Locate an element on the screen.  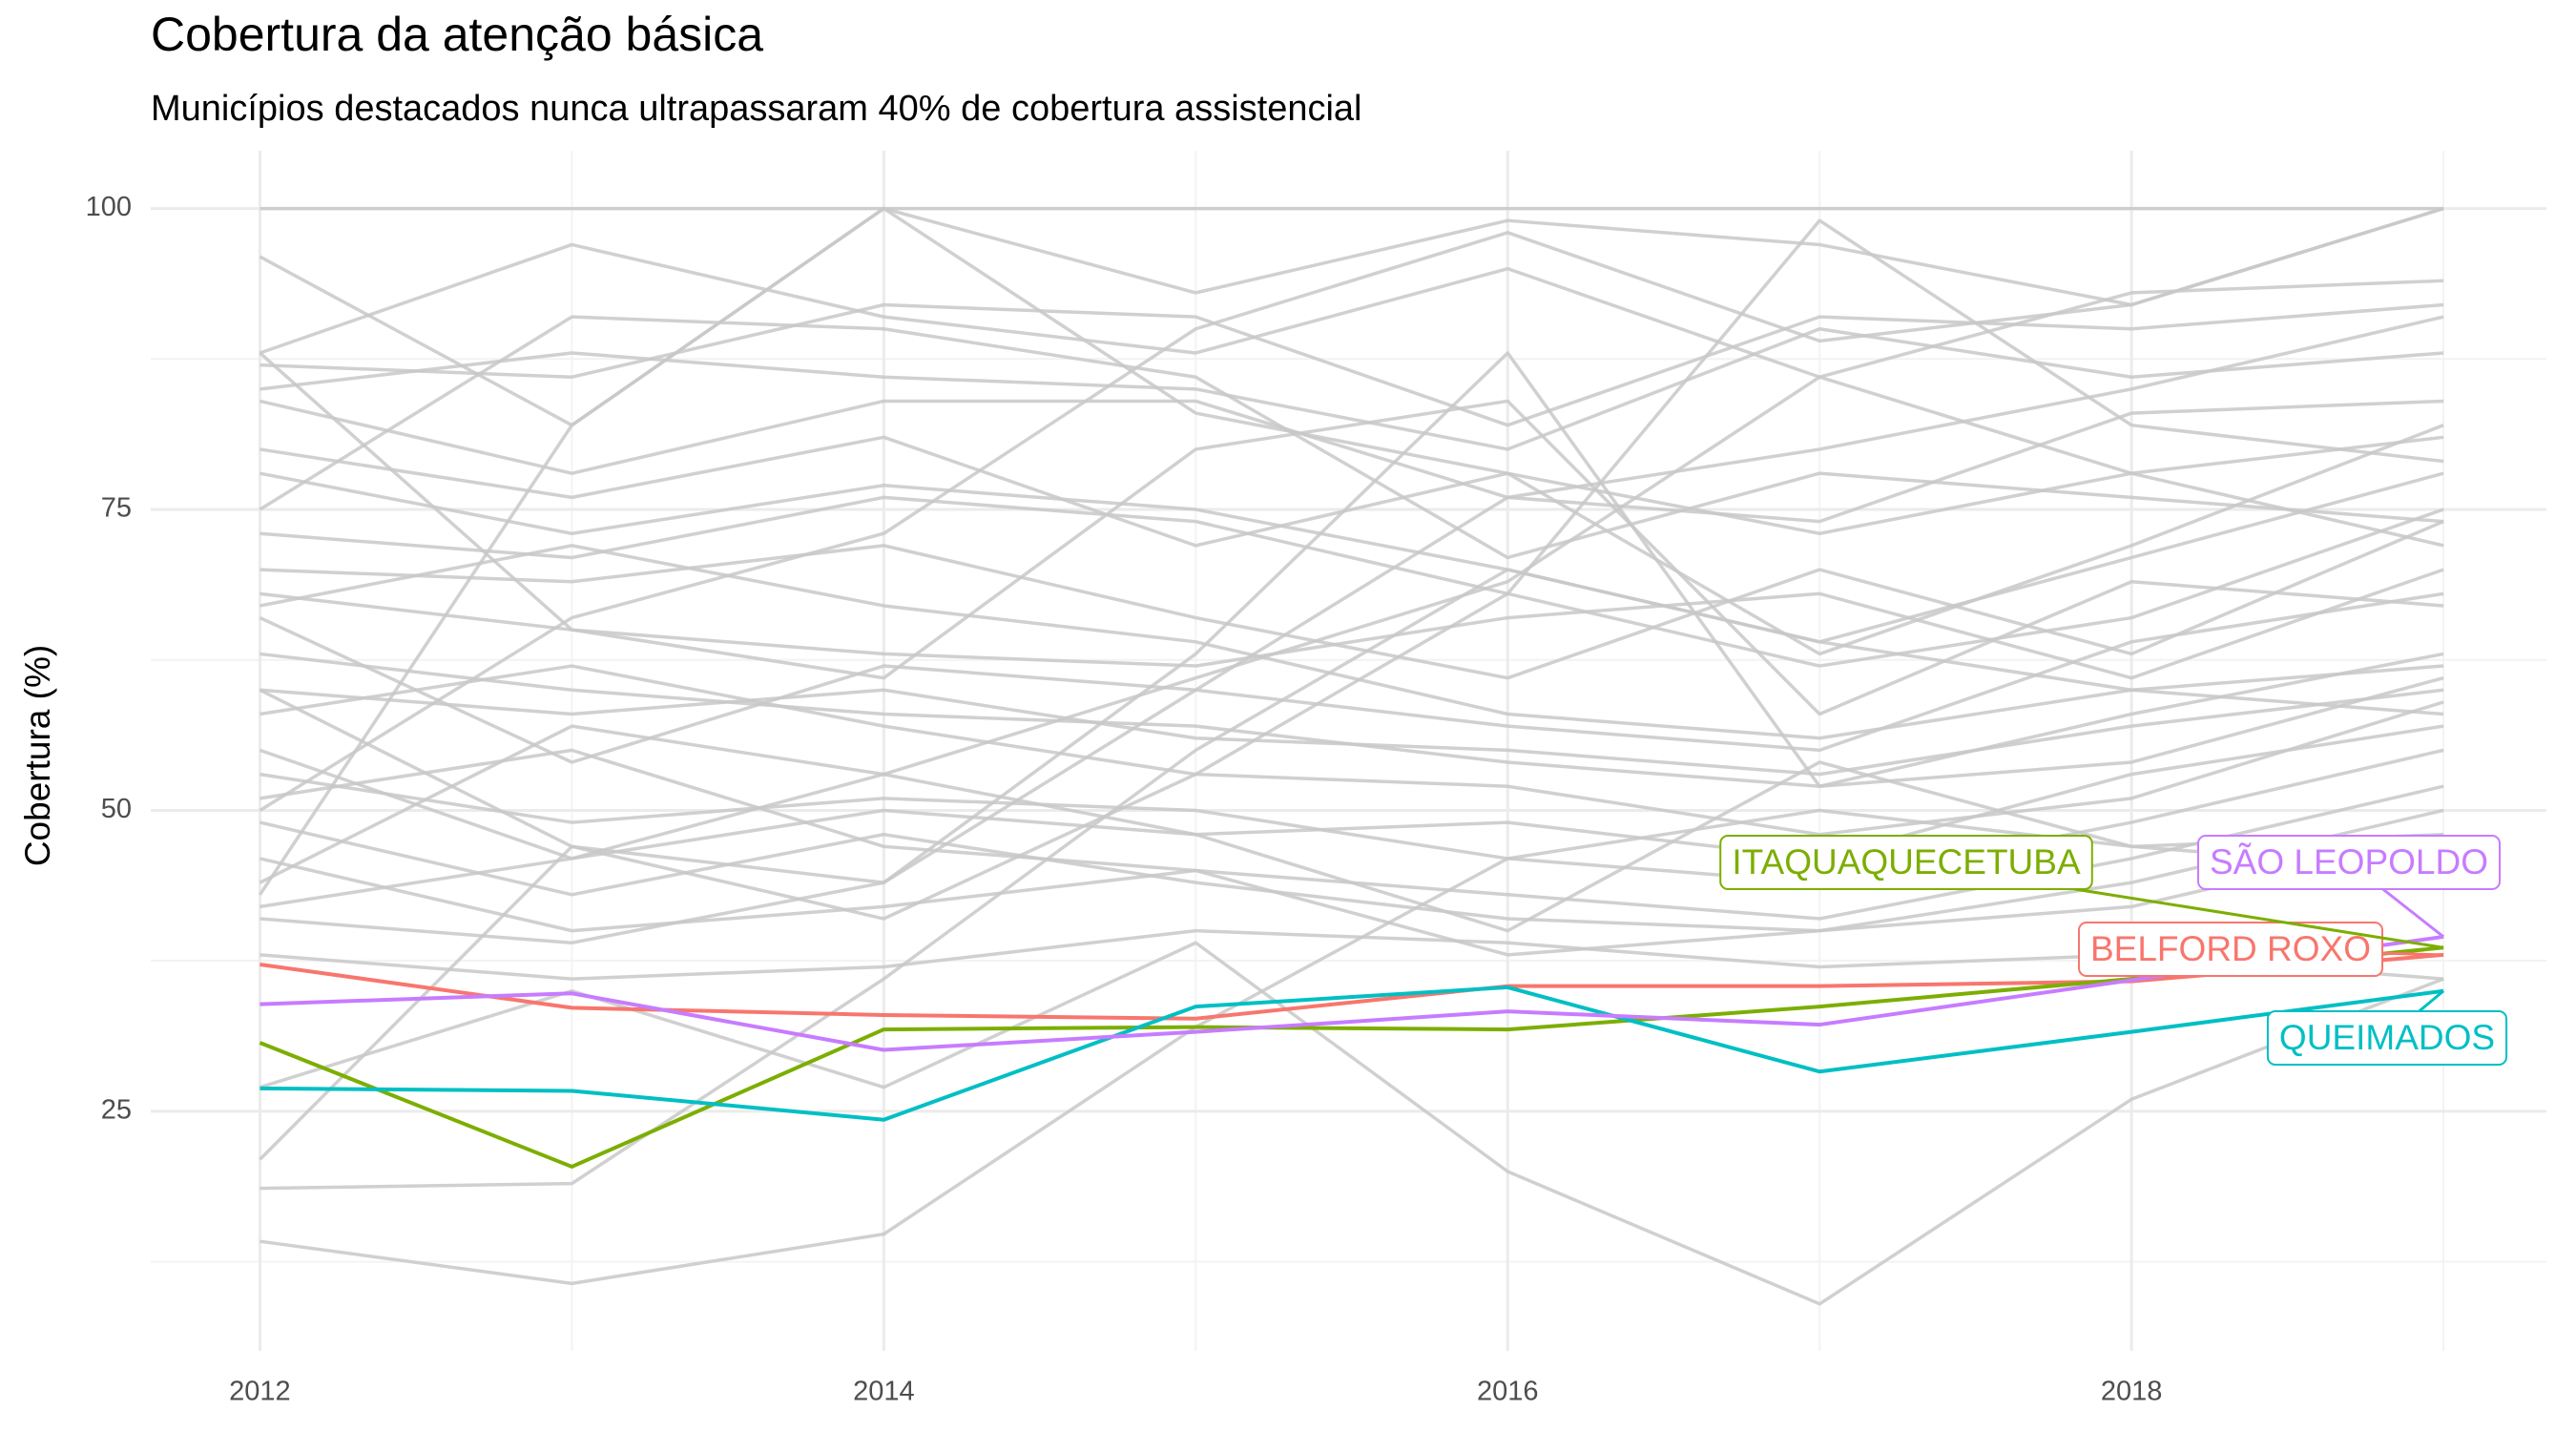
label-text: BELFORD ROXO is located at coordinates (2230, 949).